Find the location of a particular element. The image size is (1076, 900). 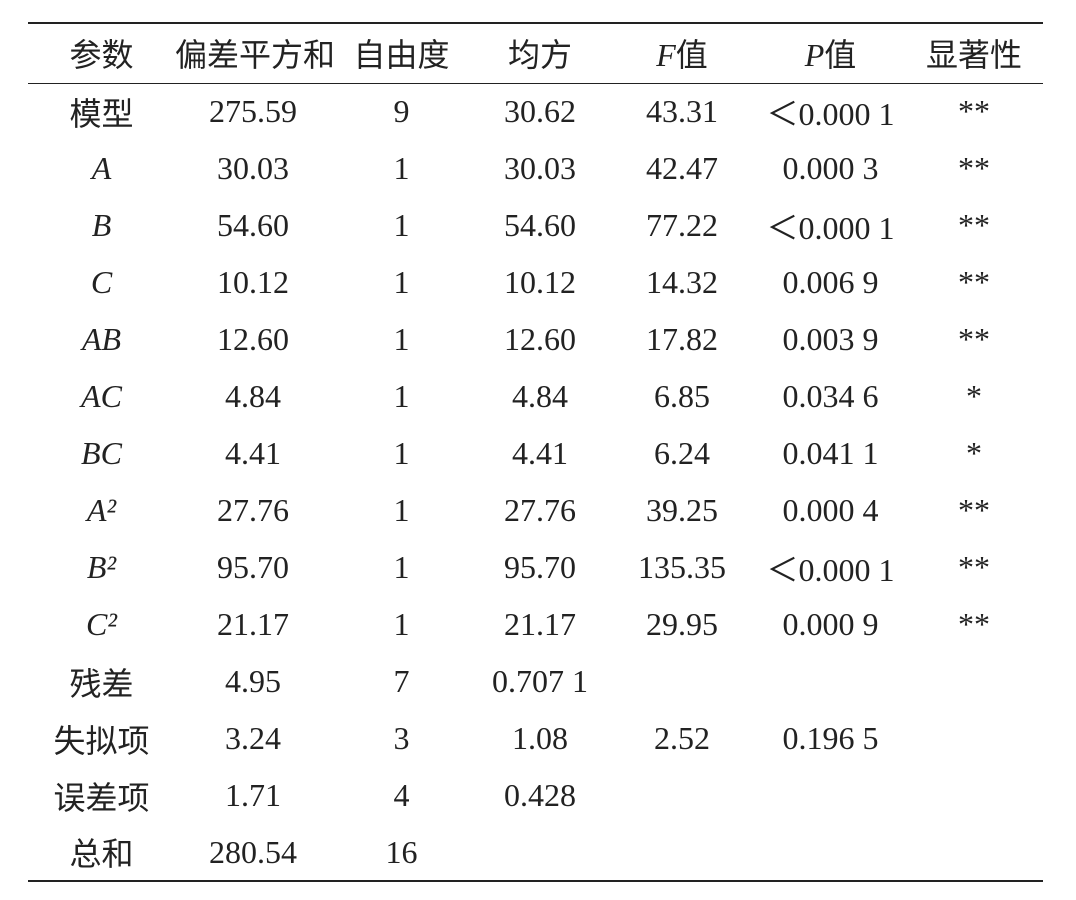

table-row: BC 4.41 1 4.41 6.24 0.041 1 * is located at coordinates (535, 453).